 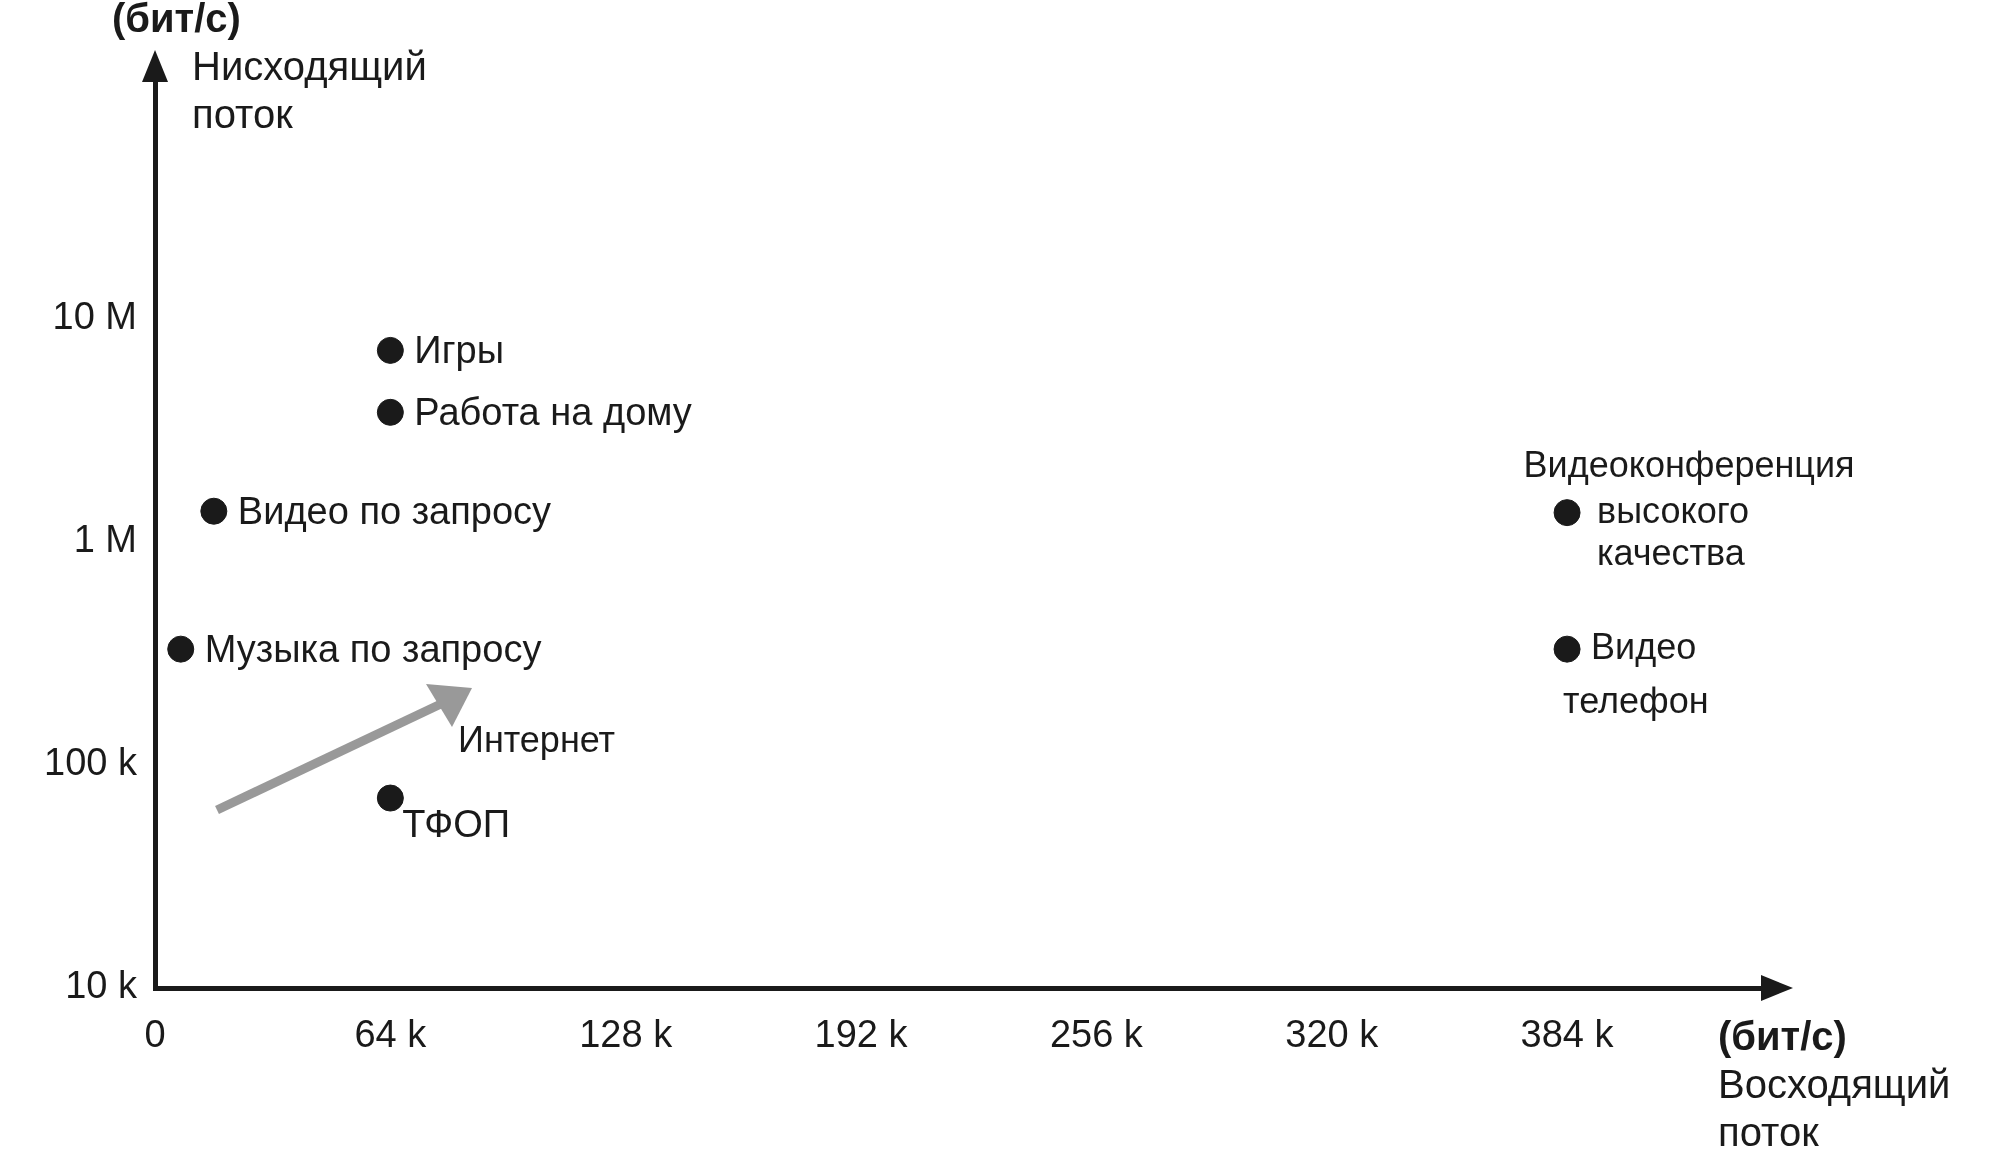 I want to click on x-tick-label: 320 k, so click(x=1332, y=1034).